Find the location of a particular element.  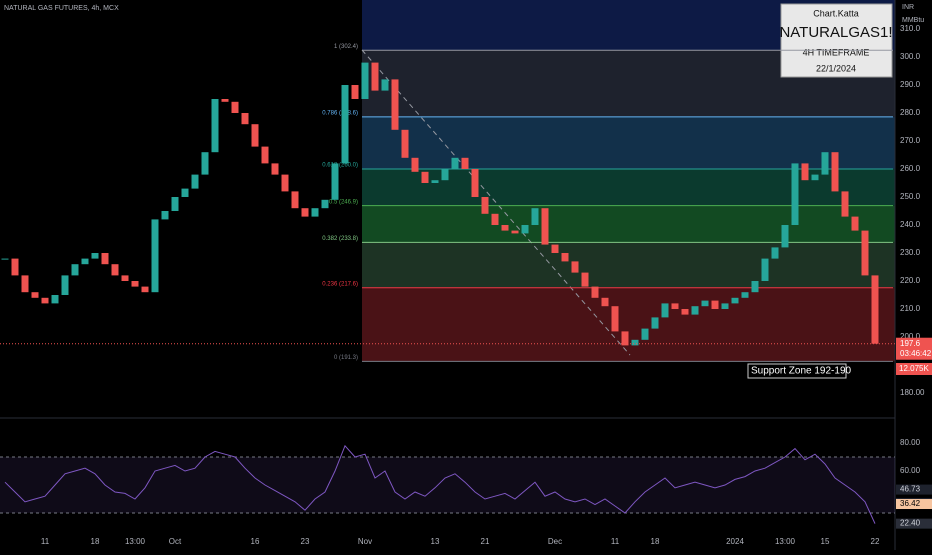

rsi-tag-label: 36.42 is located at coordinates (910, 503).